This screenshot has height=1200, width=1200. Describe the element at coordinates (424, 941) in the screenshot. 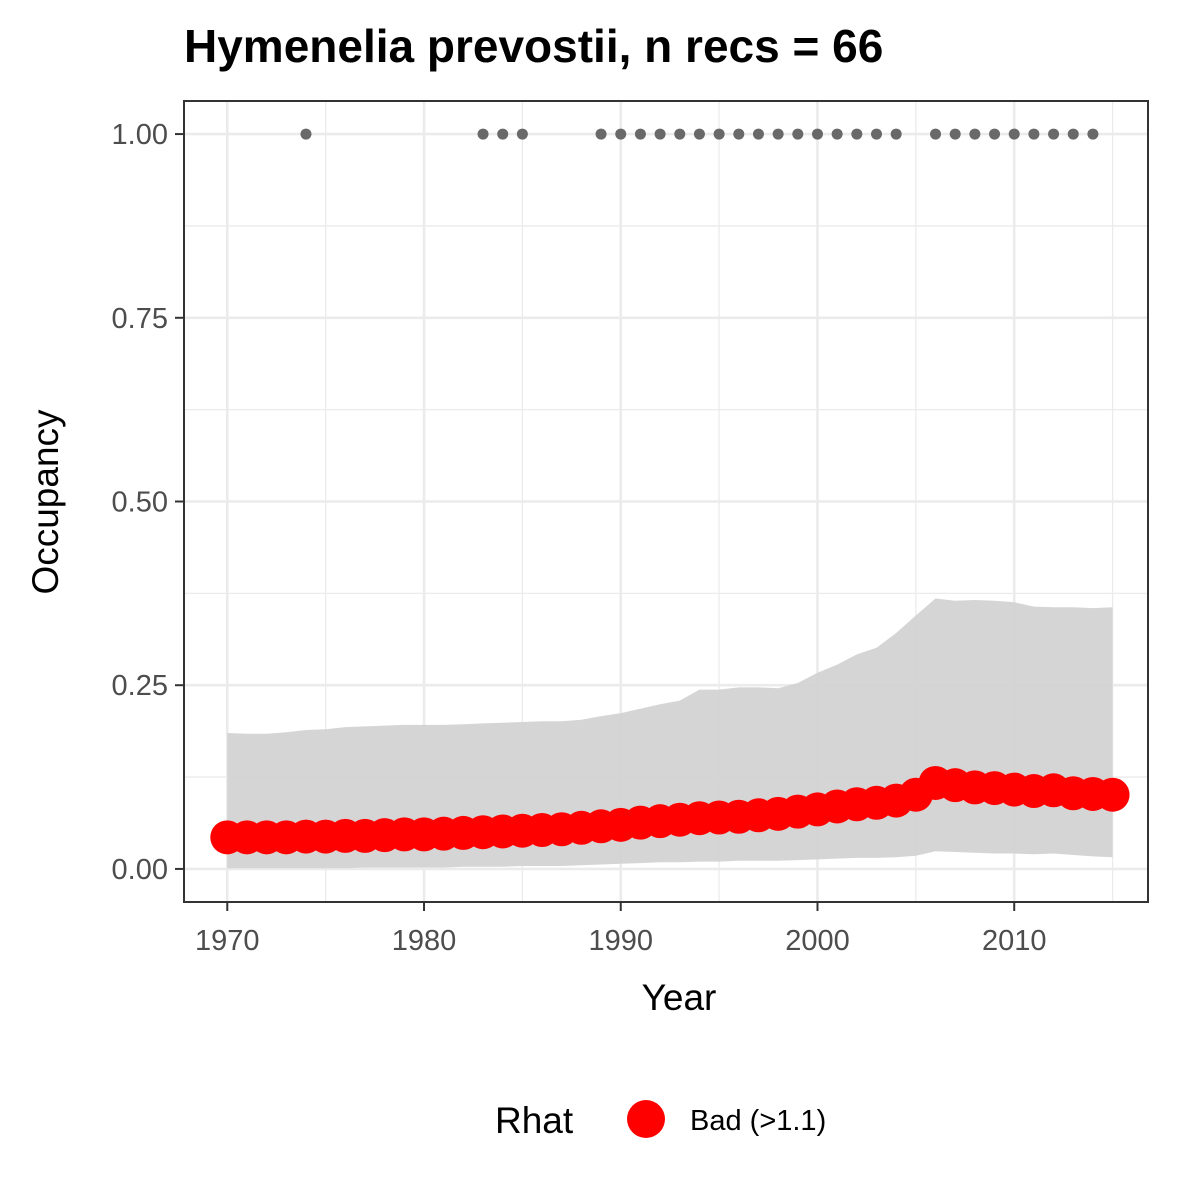

I see `x-tick-label: 1980` at that location.